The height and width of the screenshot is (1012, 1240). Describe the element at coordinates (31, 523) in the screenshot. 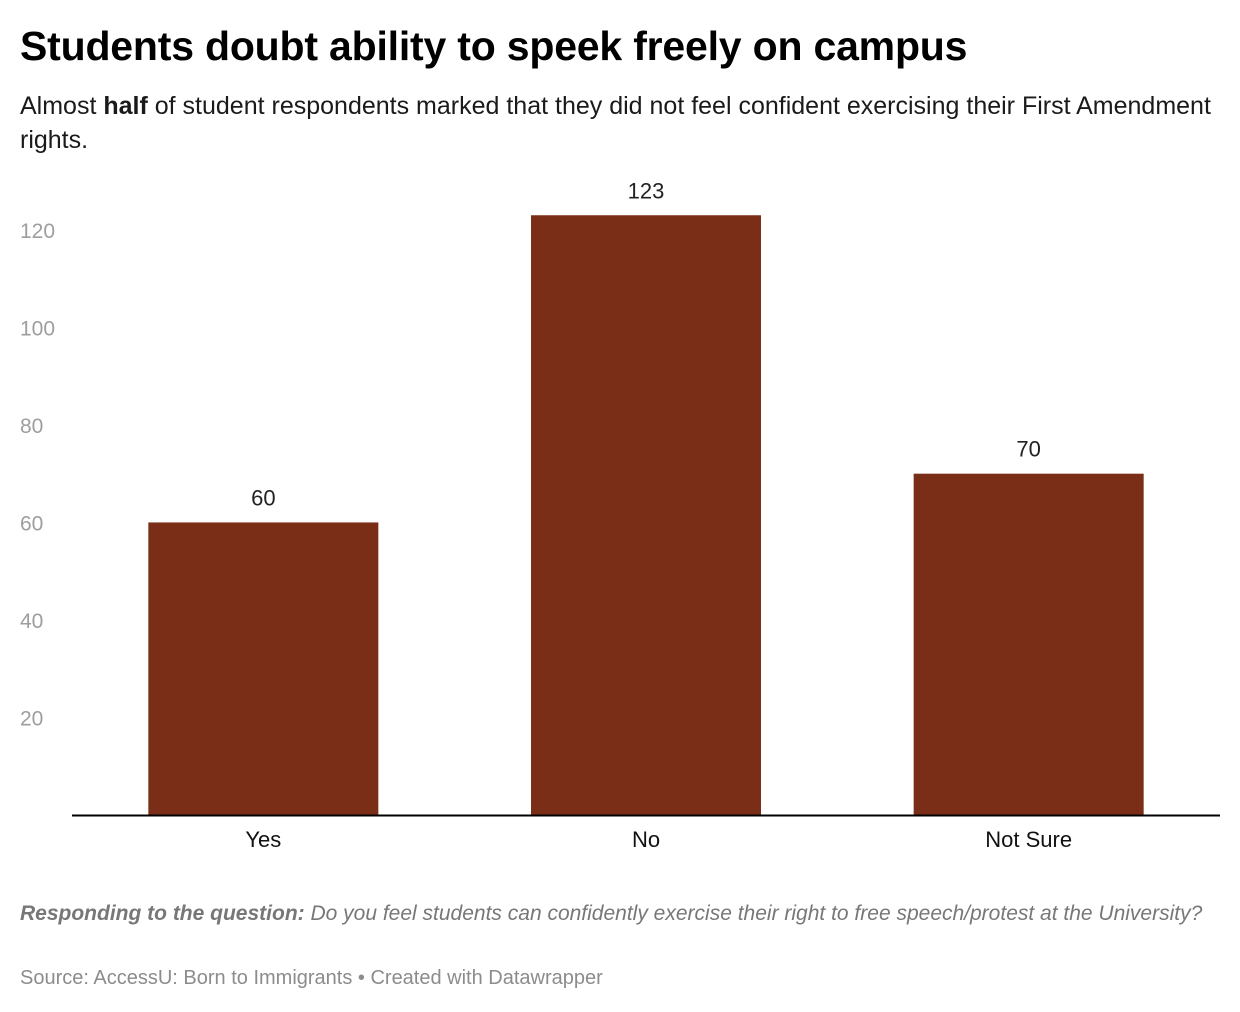

I see `y-tick-label: 60` at that location.